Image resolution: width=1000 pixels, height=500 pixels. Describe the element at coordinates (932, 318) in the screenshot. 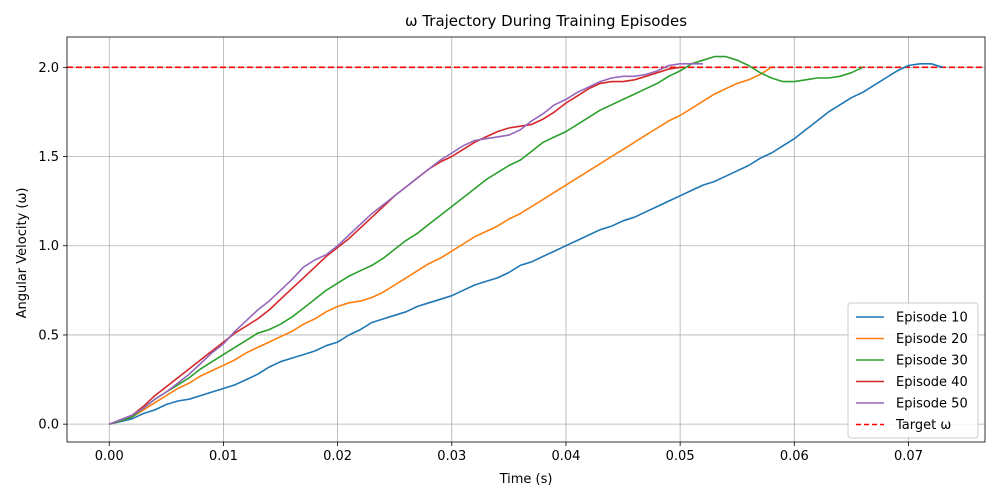

I see `legend-label: Episode 10` at that location.